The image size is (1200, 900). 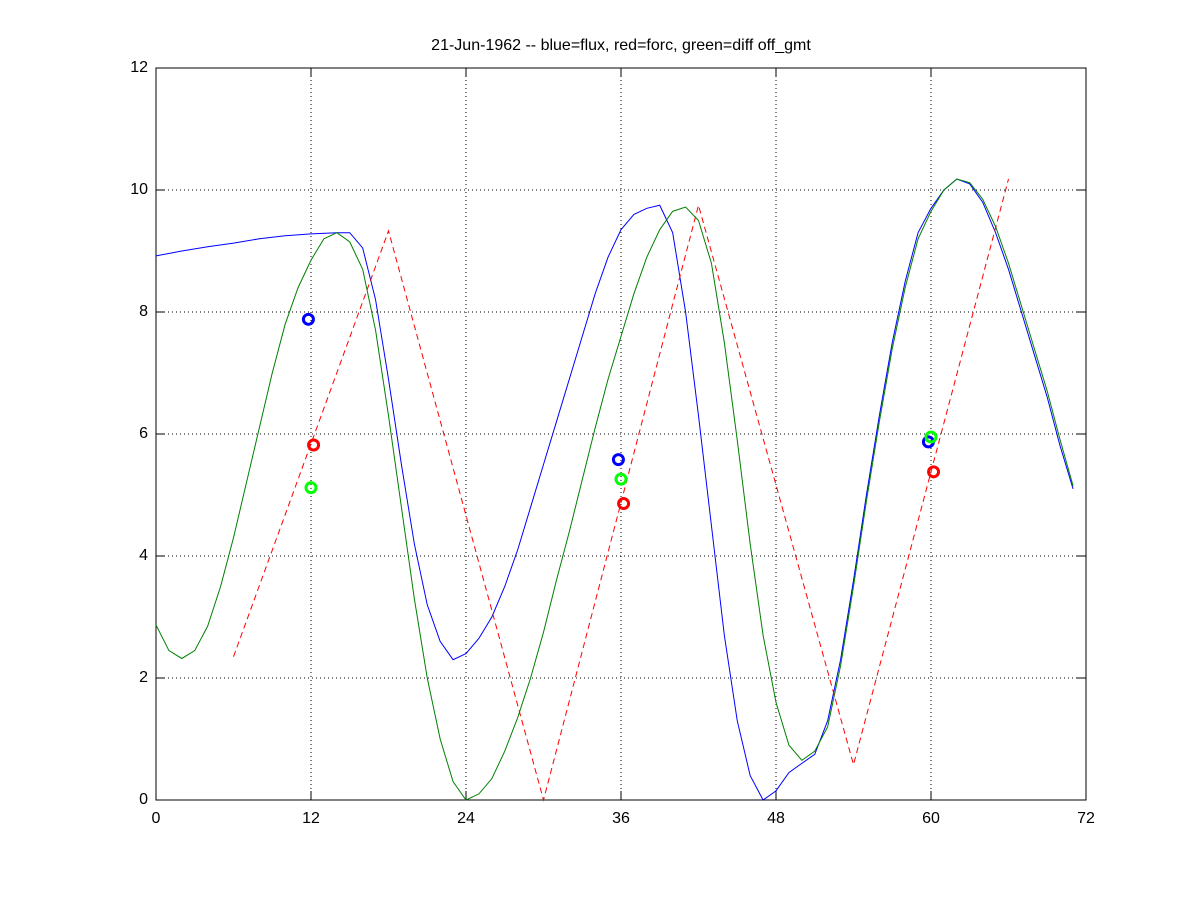 What do you see at coordinates (143, 555) in the screenshot?
I see `y-tick-label: 4` at bounding box center [143, 555].